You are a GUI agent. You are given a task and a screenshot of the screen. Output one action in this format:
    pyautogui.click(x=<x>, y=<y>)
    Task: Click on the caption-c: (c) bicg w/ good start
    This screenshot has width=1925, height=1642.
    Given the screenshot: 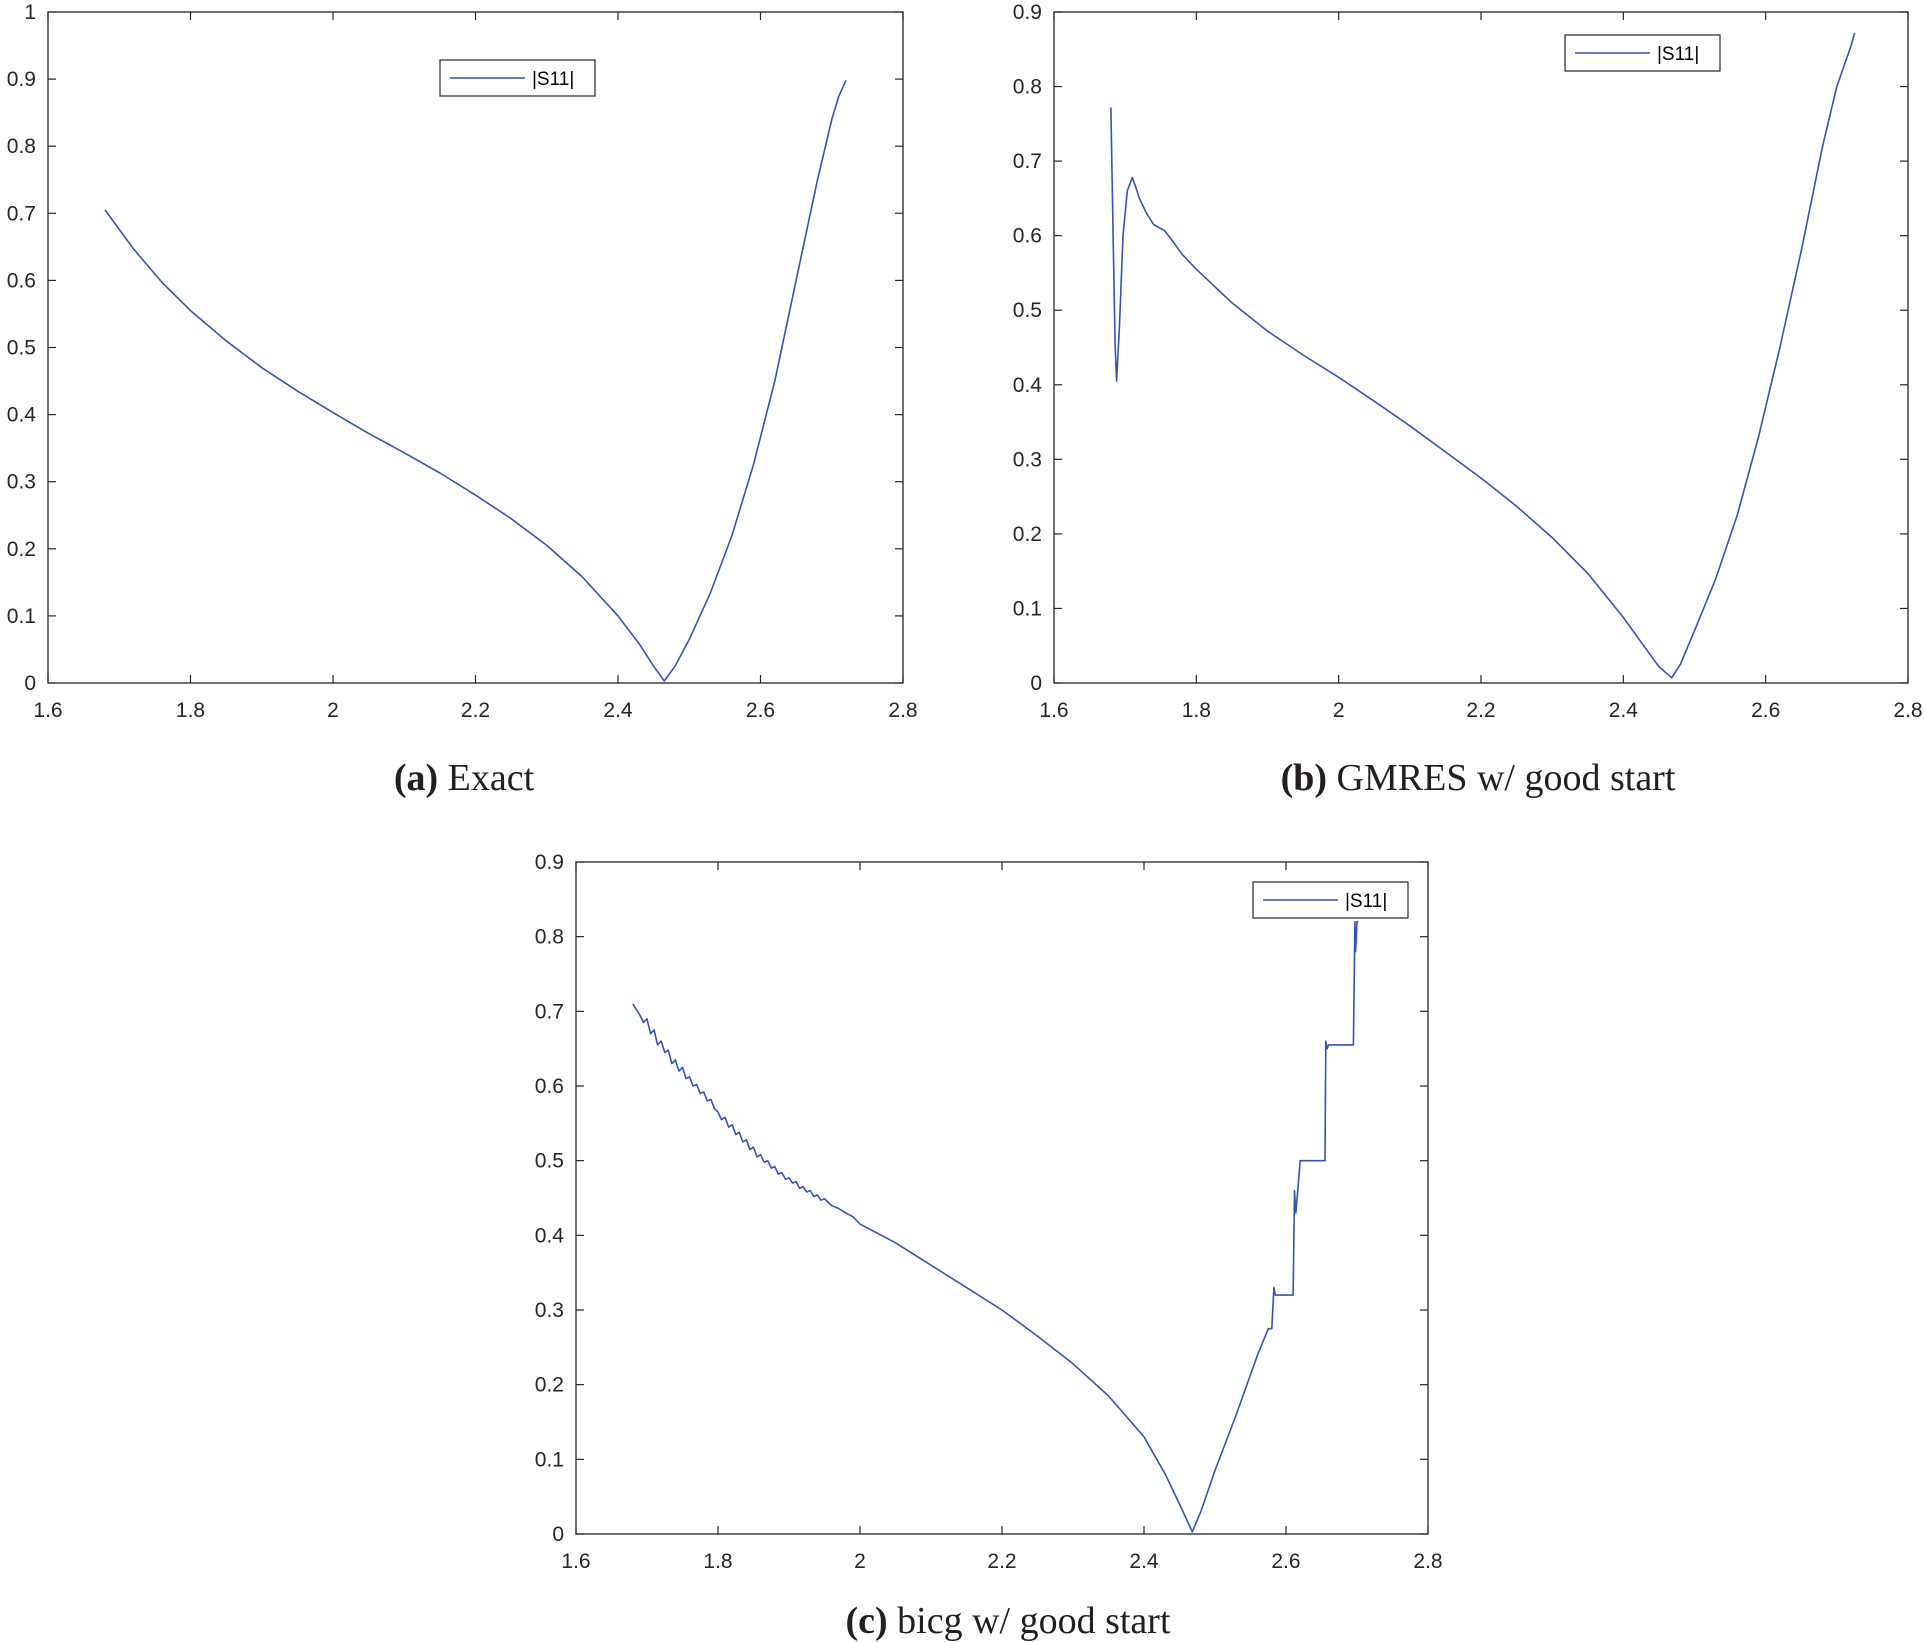 What is the action you would take?
    pyautogui.click(x=1007, y=1621)
    